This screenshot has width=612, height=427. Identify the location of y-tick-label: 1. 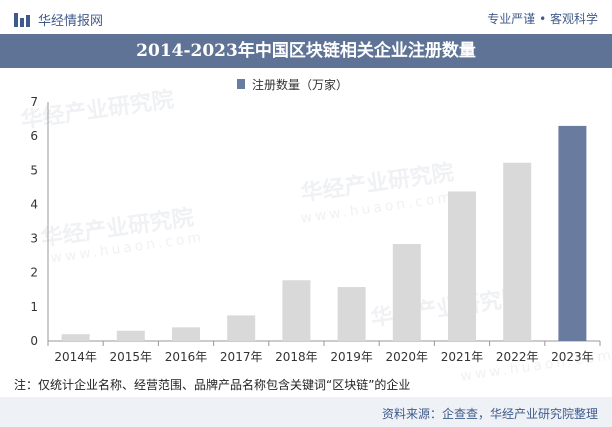
(34, 307).